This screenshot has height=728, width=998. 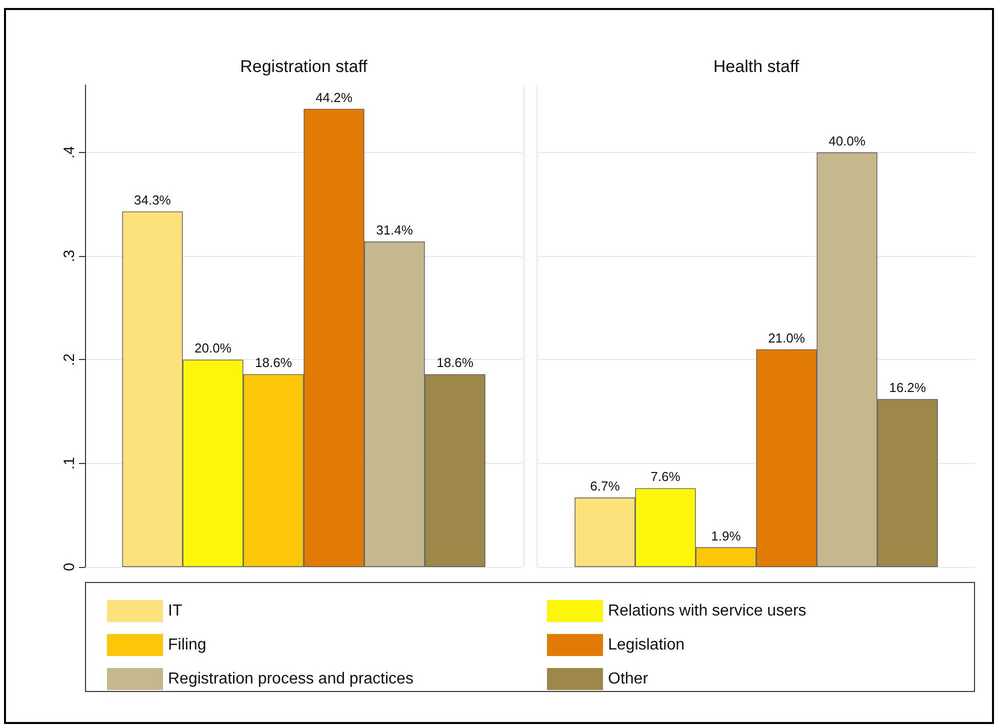 I want to click on y-tick-label: 0, so click(x=69, y=567).